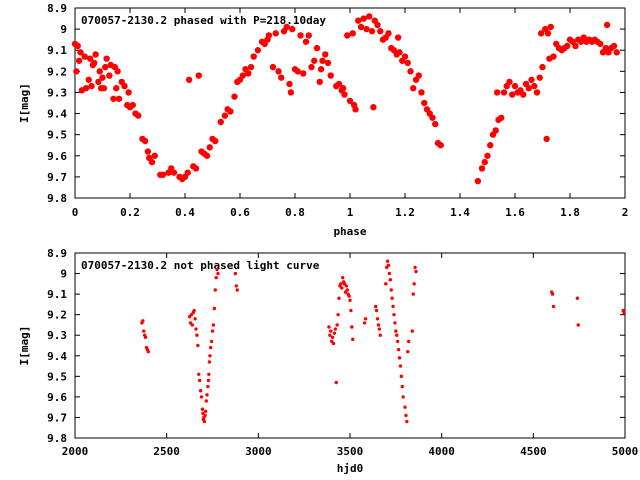 This screenshot has width=640, height=480. I want to click on chart-title: 070057-2130.2 phased with P=218.10day, so click(203, 20).